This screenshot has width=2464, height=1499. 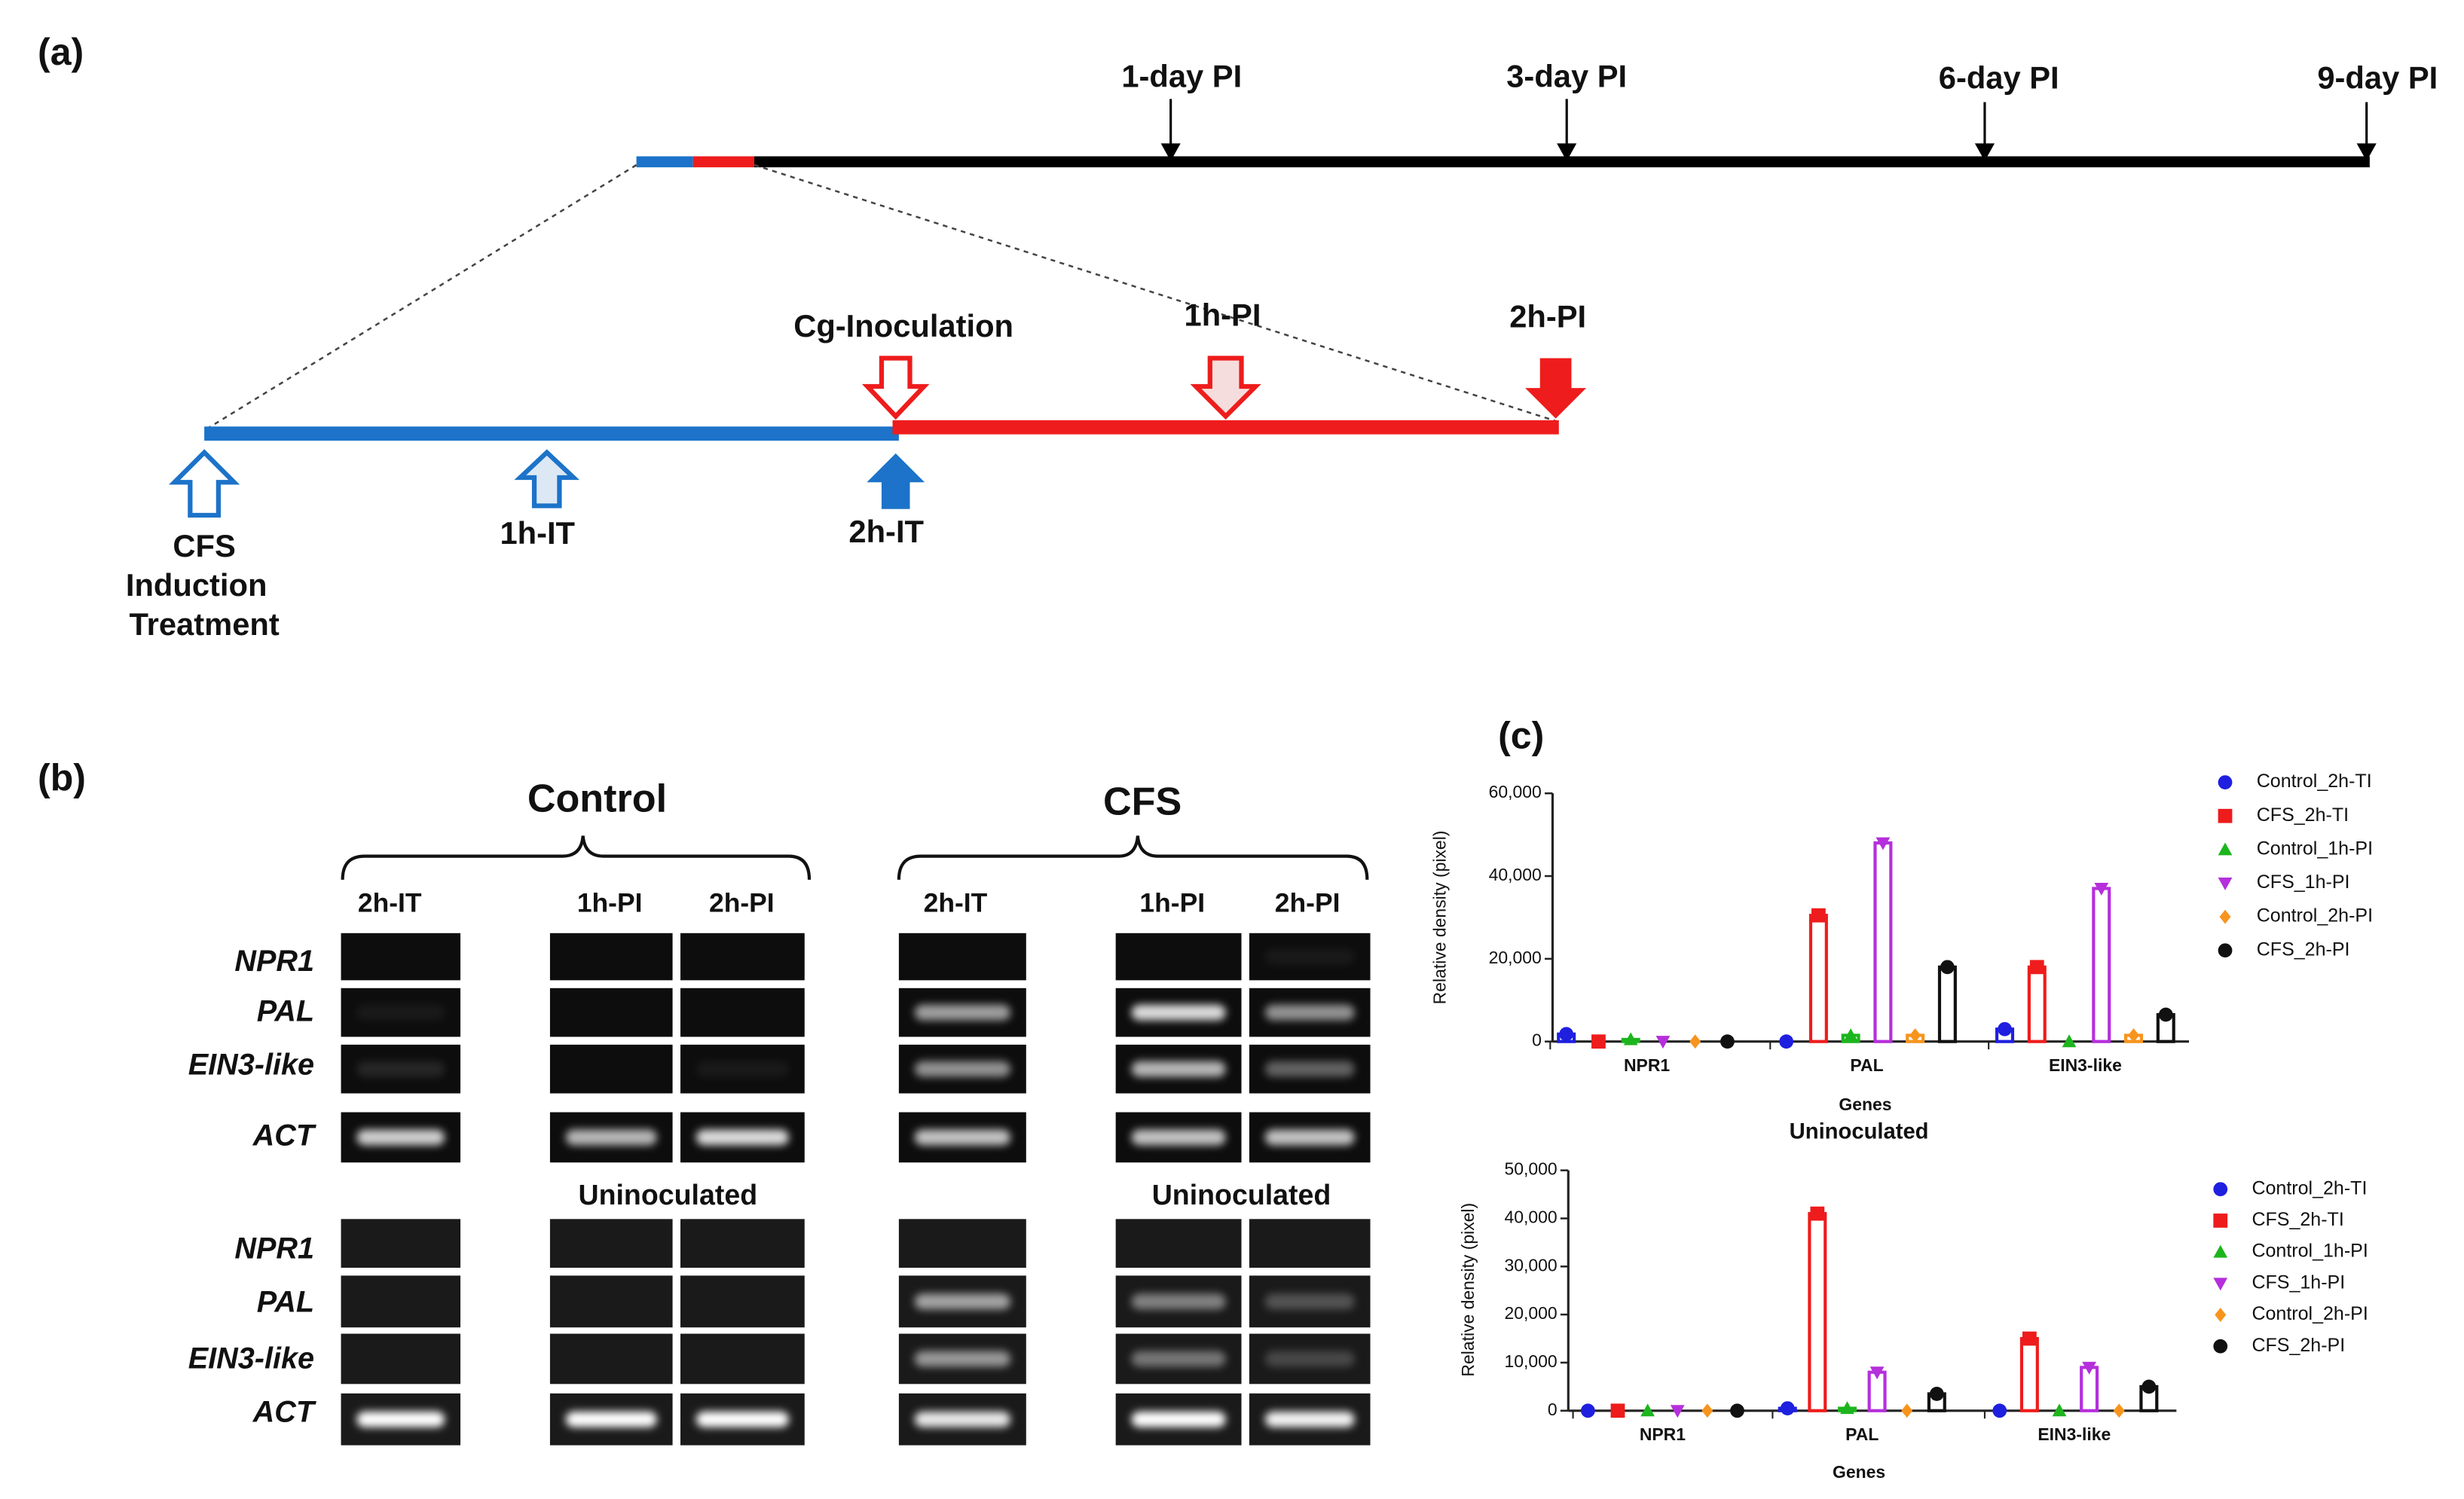 What do you see at coordinates (285, 1011) in the screenshot?
I see `gene-label: PAL` at bounding box center [285, 1011].